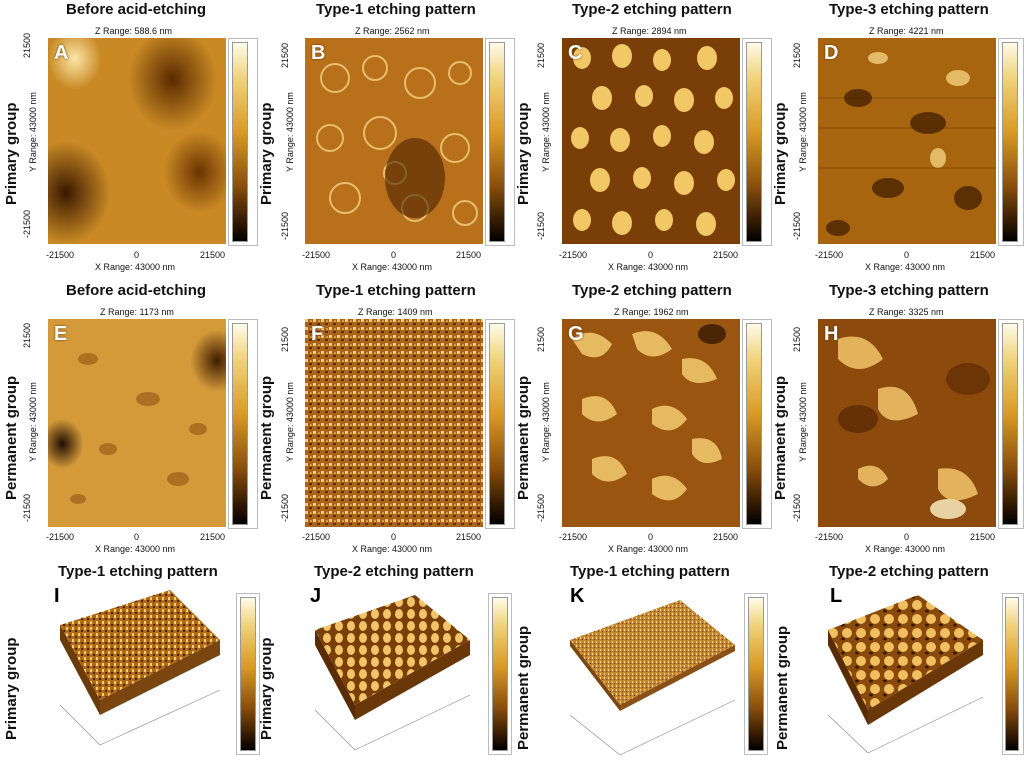  I want to click on panel-j-colorbar-frame, so click(500, 674).